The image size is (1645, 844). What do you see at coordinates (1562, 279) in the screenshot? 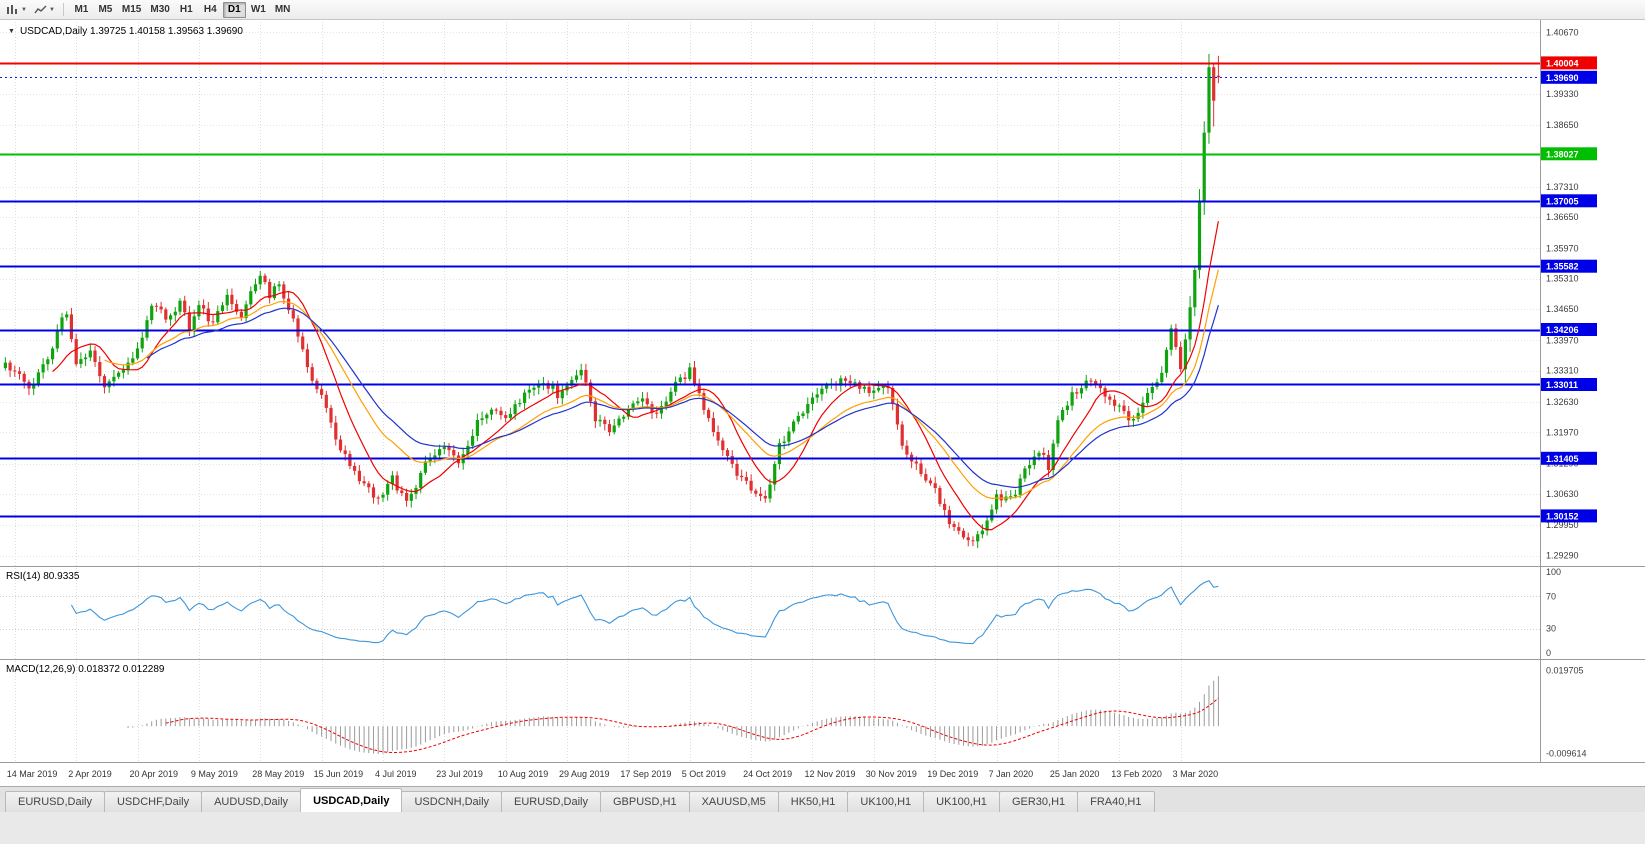
I see `svg-text: 1.35310` at bounding box center [1562, 279].